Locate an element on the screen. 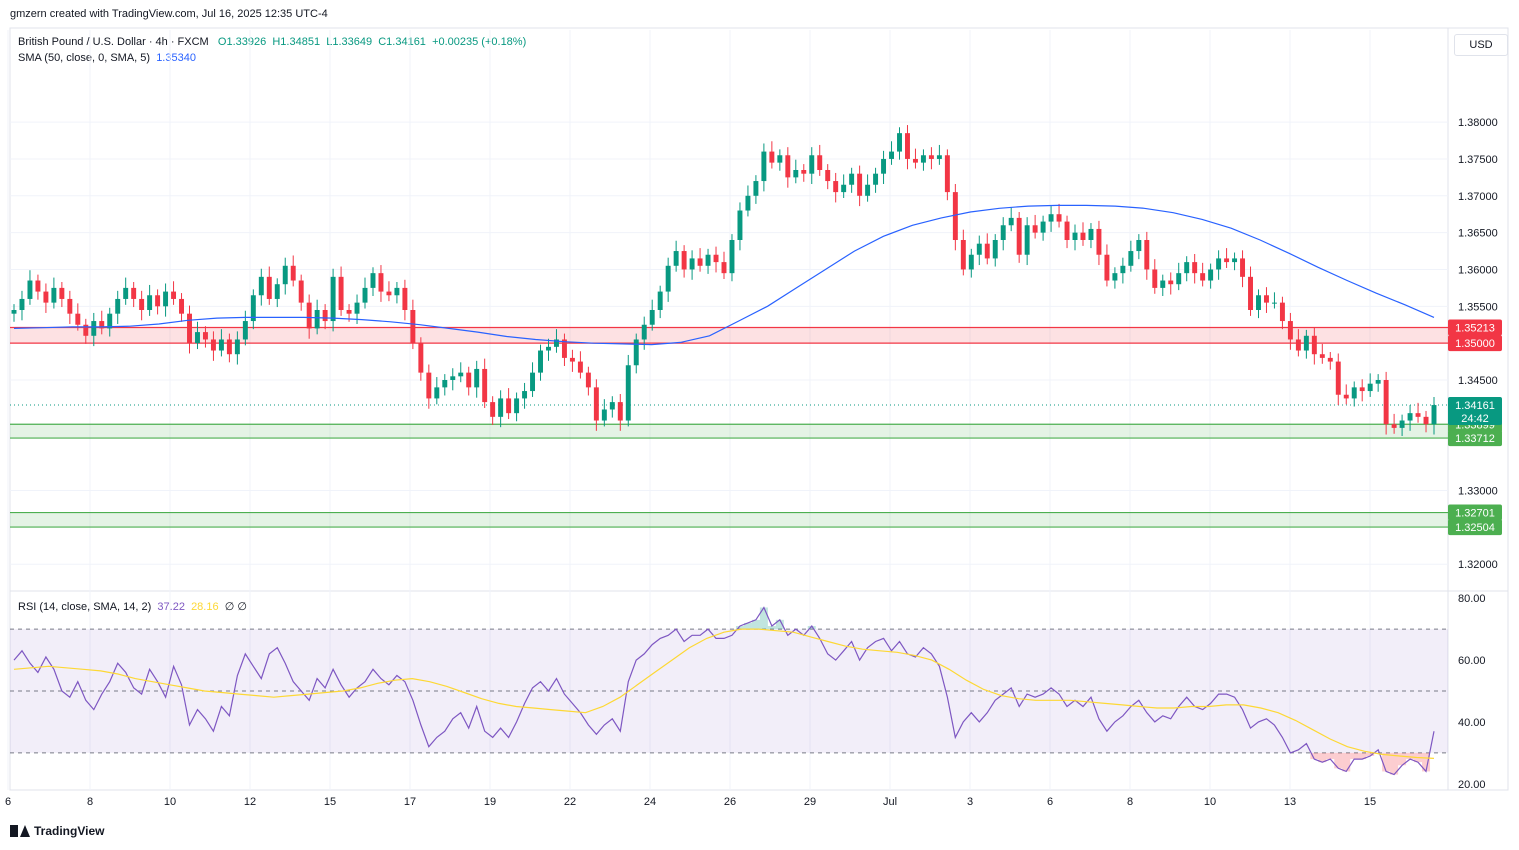 Image resolution: width=1519 pixels, height=850 pixels. rsi-sma-line is located at coordinates (724, 693).